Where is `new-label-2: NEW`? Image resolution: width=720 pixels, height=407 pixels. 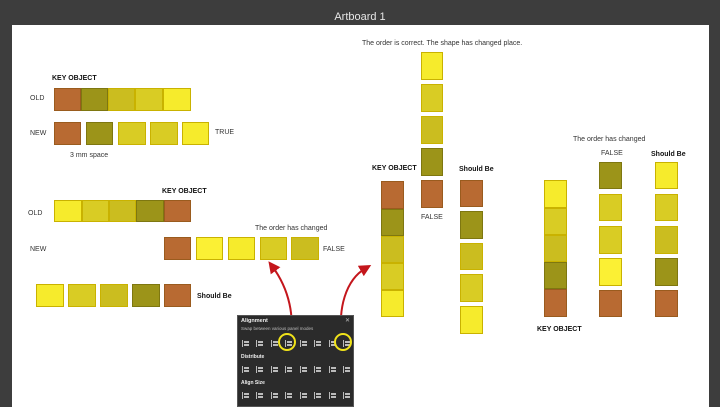 new-label-2: NEW is located at coordinates (38, 249).